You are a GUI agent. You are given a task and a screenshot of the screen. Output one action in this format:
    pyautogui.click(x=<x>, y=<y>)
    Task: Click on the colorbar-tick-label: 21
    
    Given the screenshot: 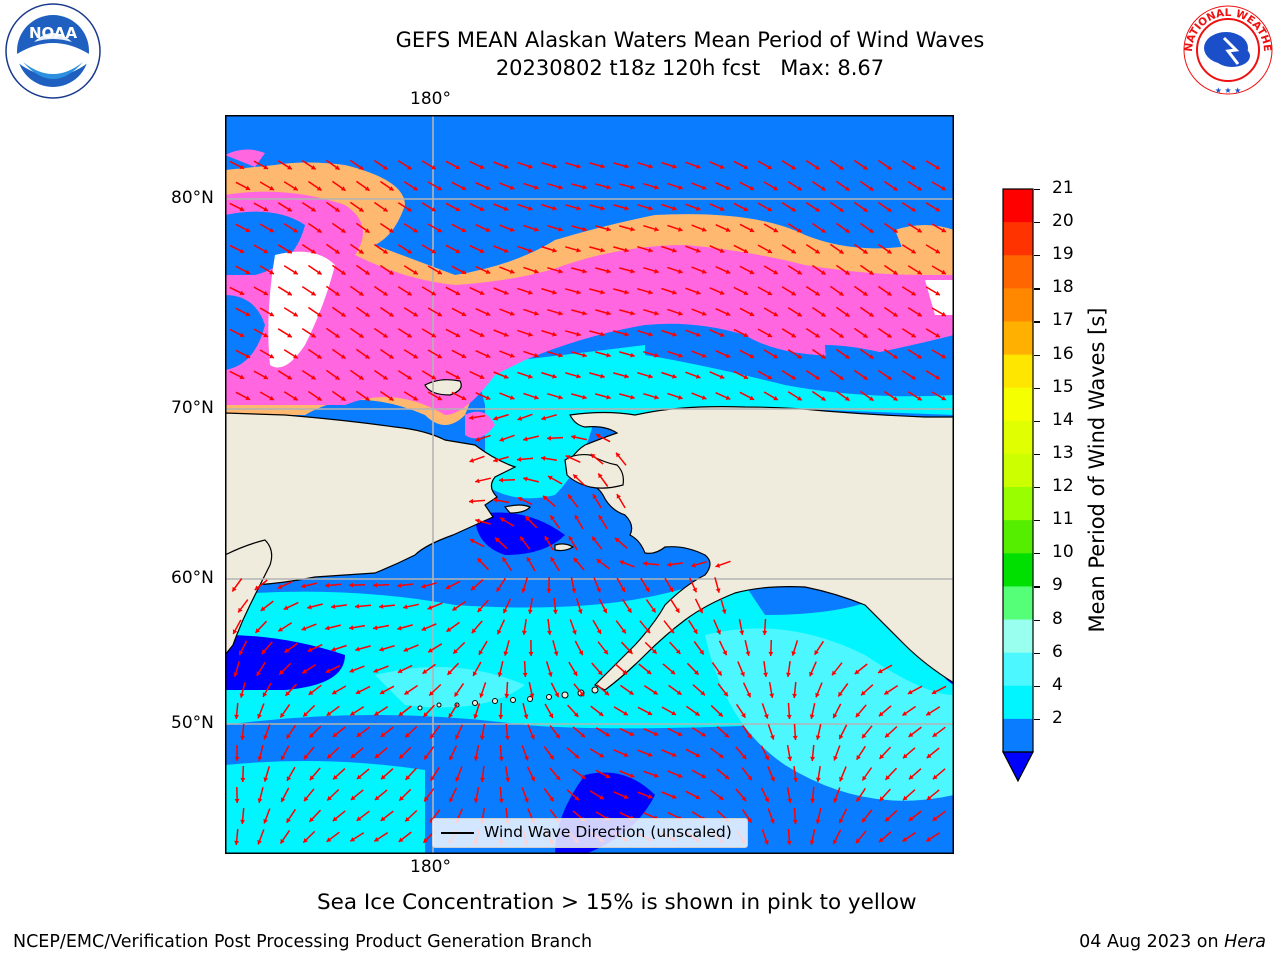 What is the action you would take?
    pyautogui.click(x=1063, y=188)
    